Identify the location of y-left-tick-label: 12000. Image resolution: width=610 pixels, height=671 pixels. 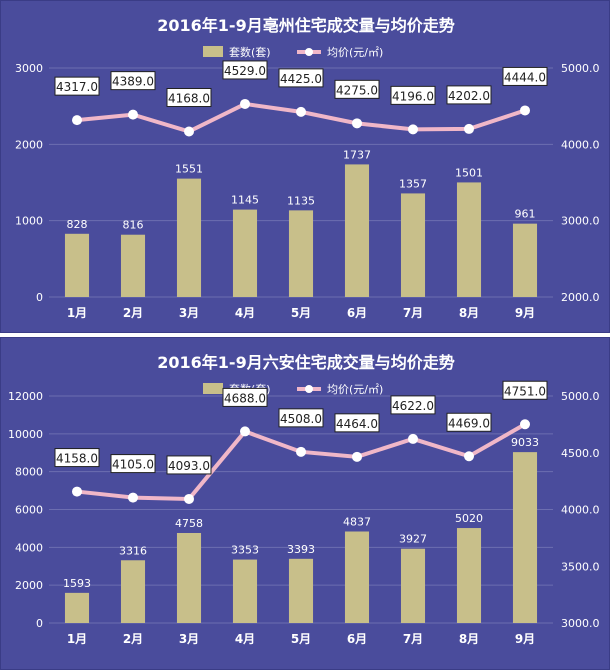
(25, 396).